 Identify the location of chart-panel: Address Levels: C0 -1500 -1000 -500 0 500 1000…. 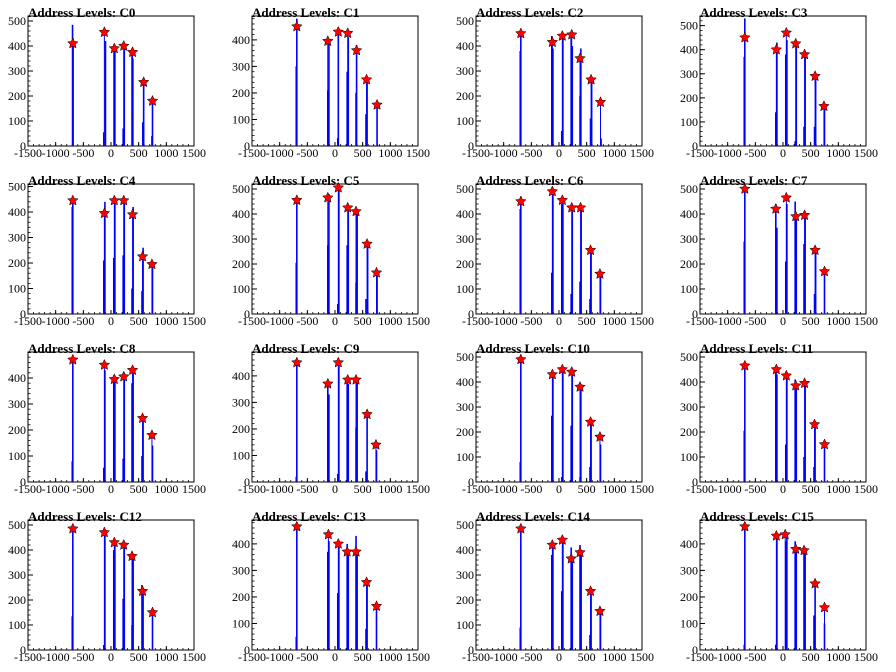
(112, 84).